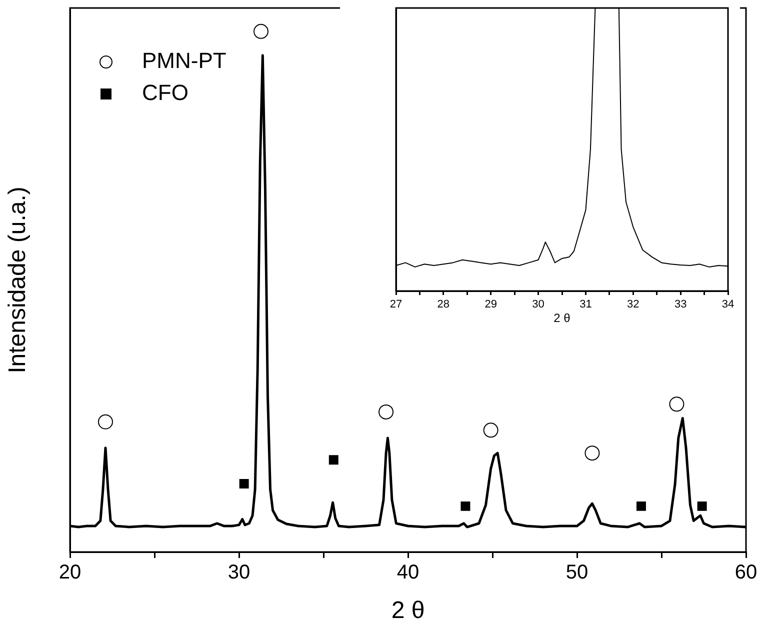 This screenshot has width=763, height=630. What do you see at coordinates (586, 304) in the screenshot?
I see `x-tick-label: 31` at bounding box center [586, 304].